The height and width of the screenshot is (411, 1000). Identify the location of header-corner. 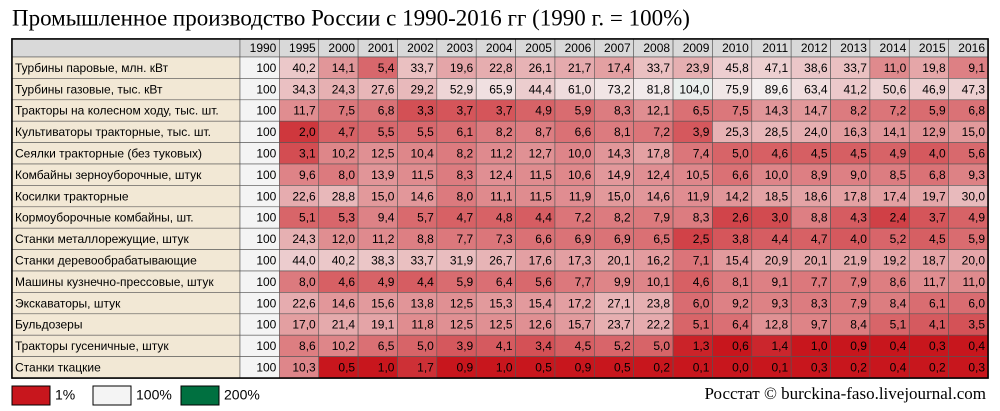
(126, 48).